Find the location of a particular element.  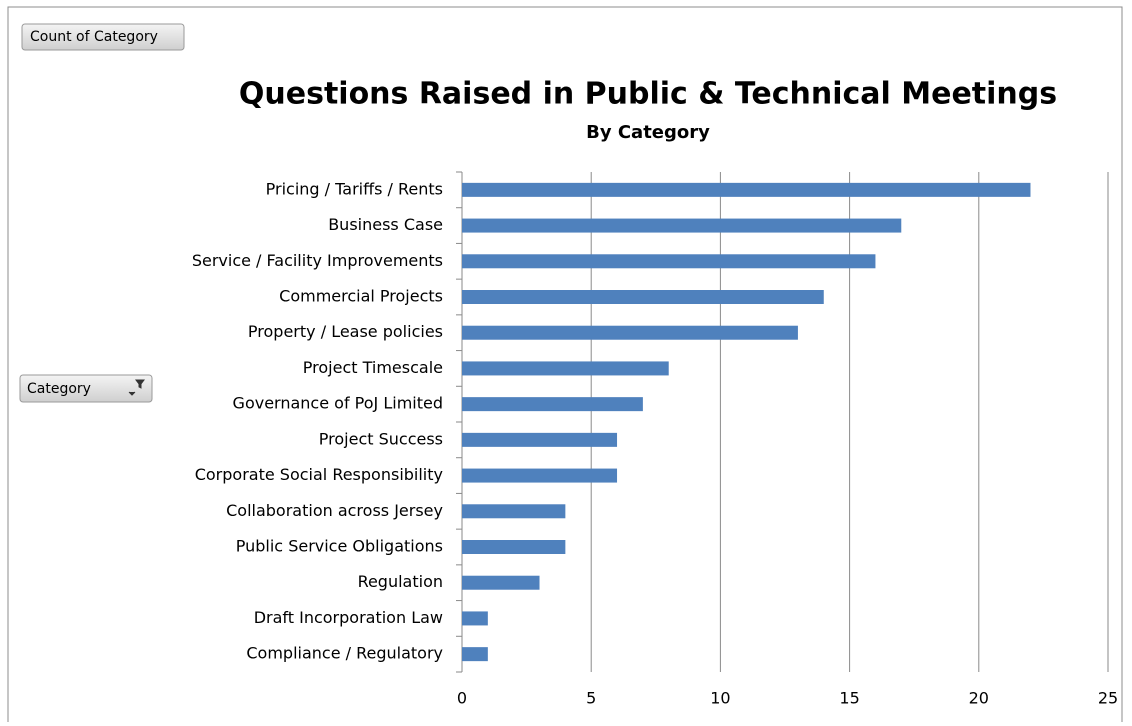

values-field-button is located at coordinates (103, 37).